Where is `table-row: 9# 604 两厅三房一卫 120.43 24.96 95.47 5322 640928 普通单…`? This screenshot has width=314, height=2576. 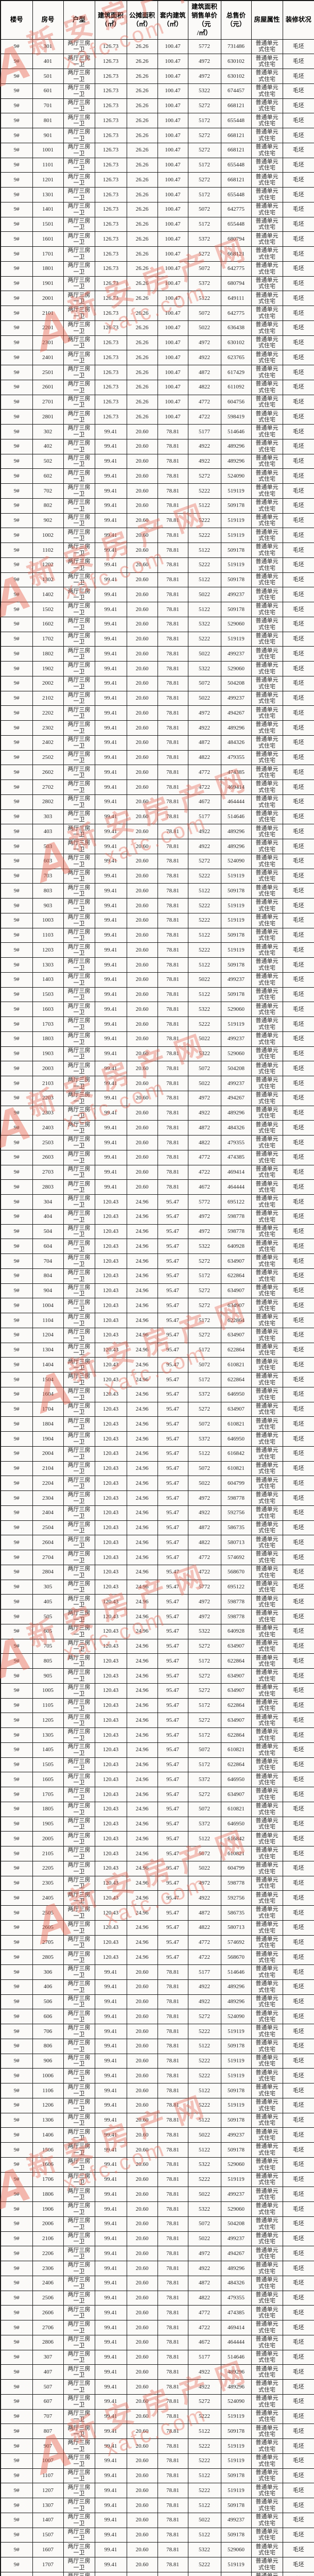 table-row: 9# 604 两厅三房一卫 120.43 24.96 95.47 5322 640928 普通单… is located at coordinates (157, 1246).